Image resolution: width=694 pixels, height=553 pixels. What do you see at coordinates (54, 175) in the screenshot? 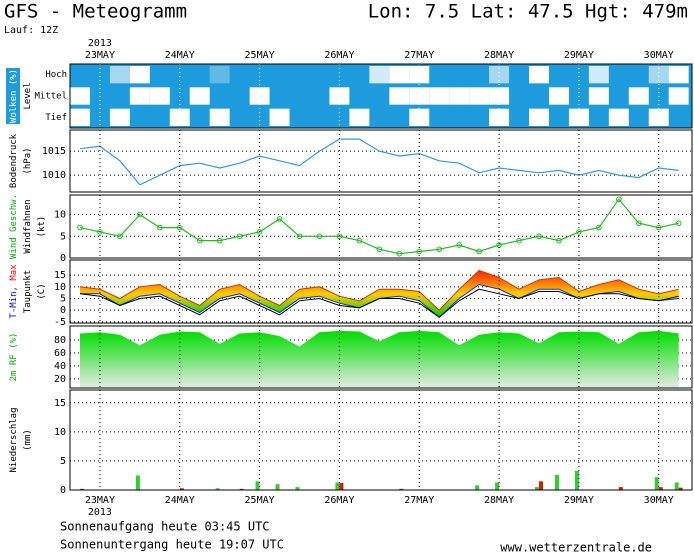
I see `y-tick-label: 1010` at bounding box center [54, 175].